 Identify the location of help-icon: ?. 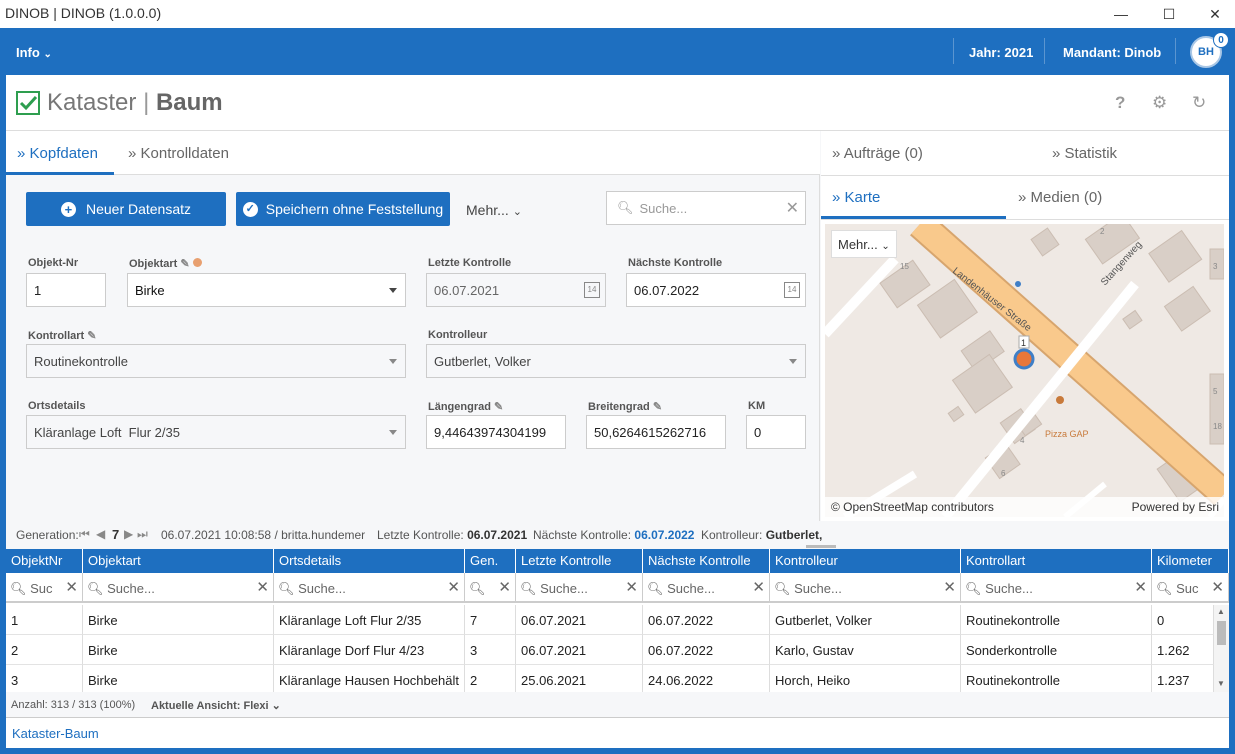
(1120, 102).